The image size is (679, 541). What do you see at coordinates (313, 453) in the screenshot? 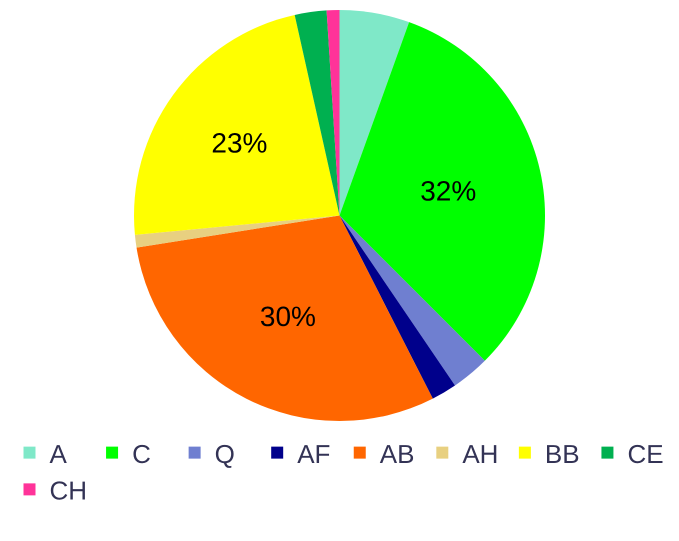
I see `legend-label: AF` at bounding box center [313, 453].